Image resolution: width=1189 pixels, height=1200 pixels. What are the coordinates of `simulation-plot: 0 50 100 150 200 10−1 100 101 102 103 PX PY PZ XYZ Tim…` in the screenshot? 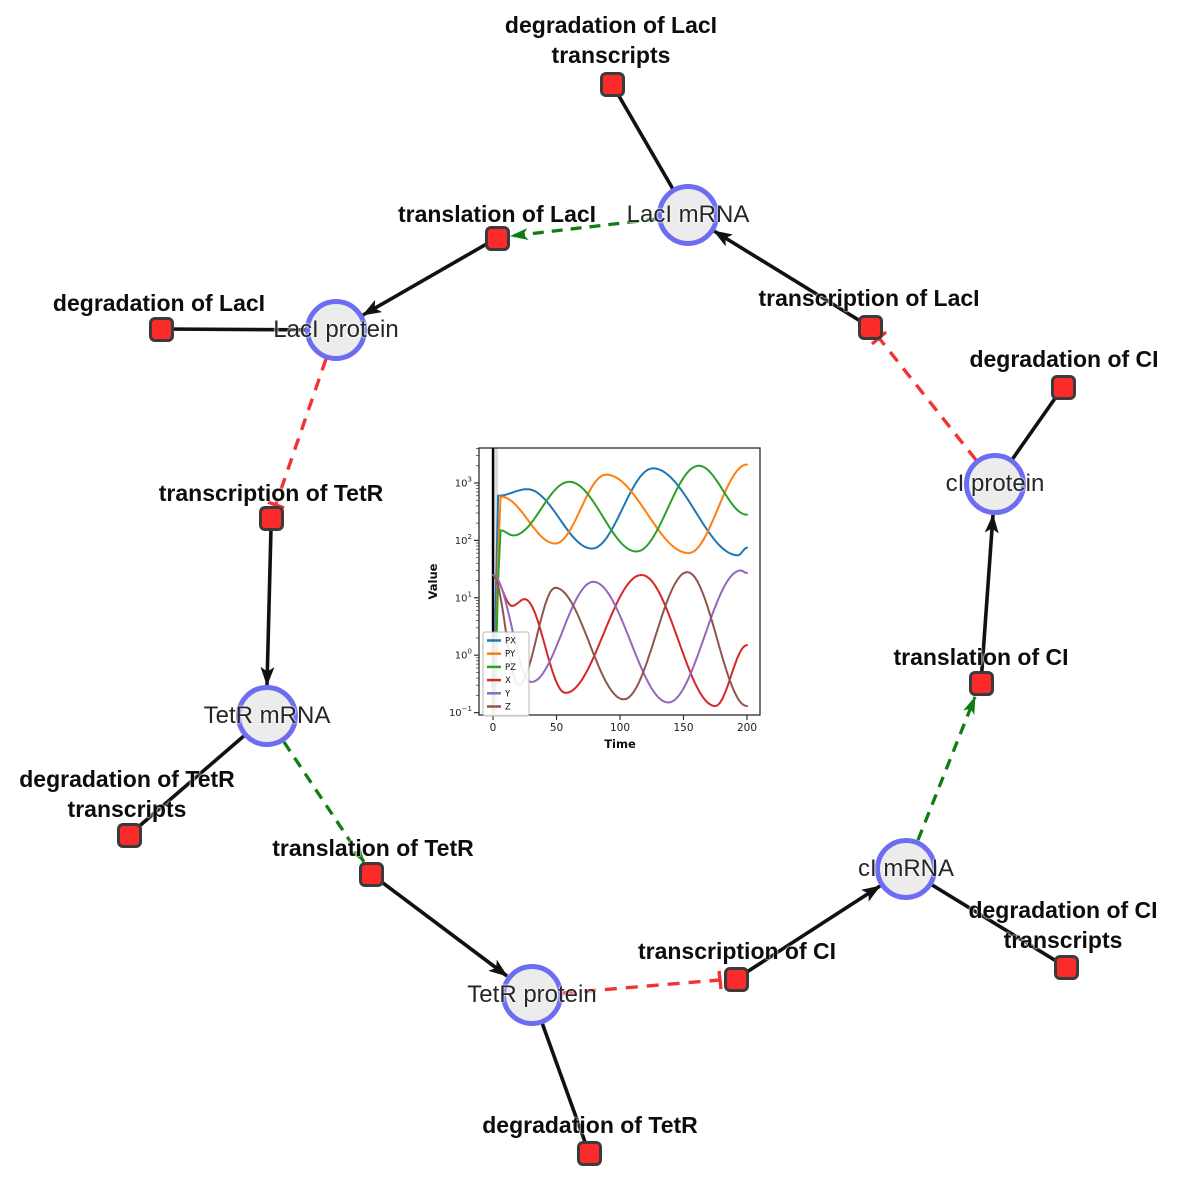 It's located at (593, 599).